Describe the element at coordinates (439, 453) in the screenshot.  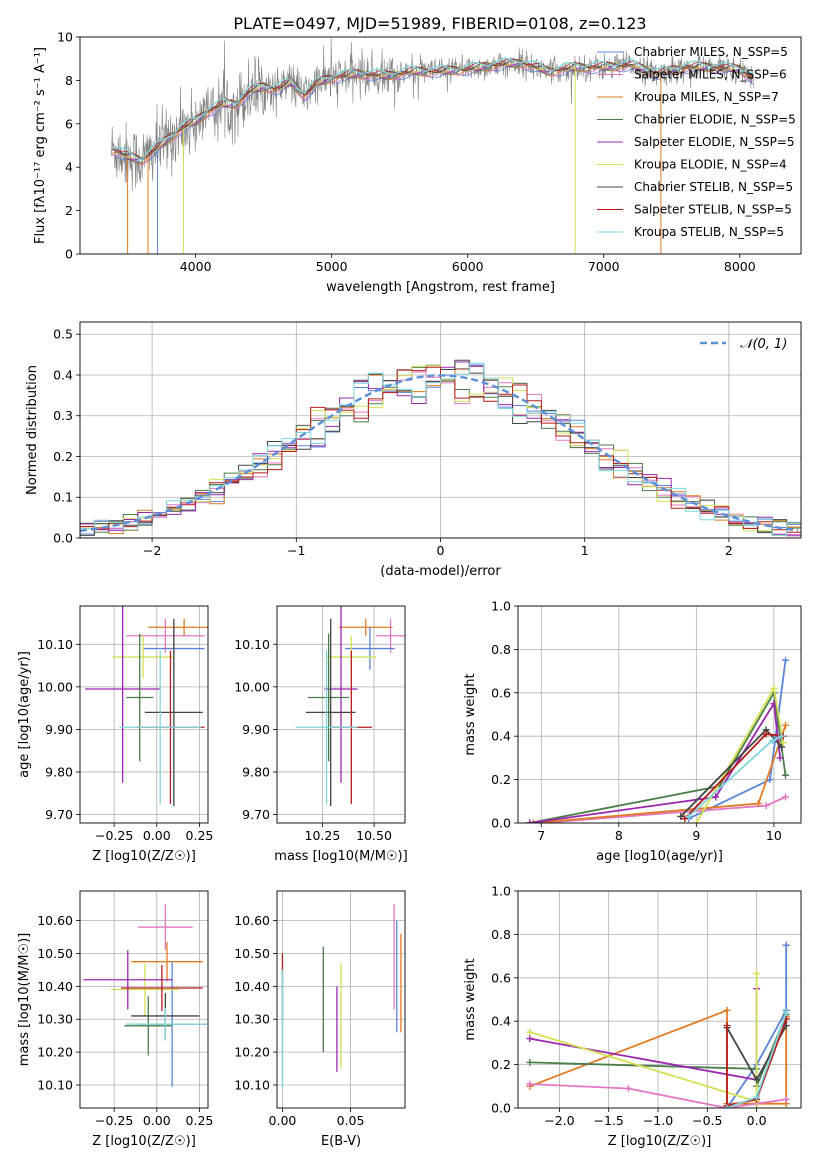
I see `normal-curve` at that location.